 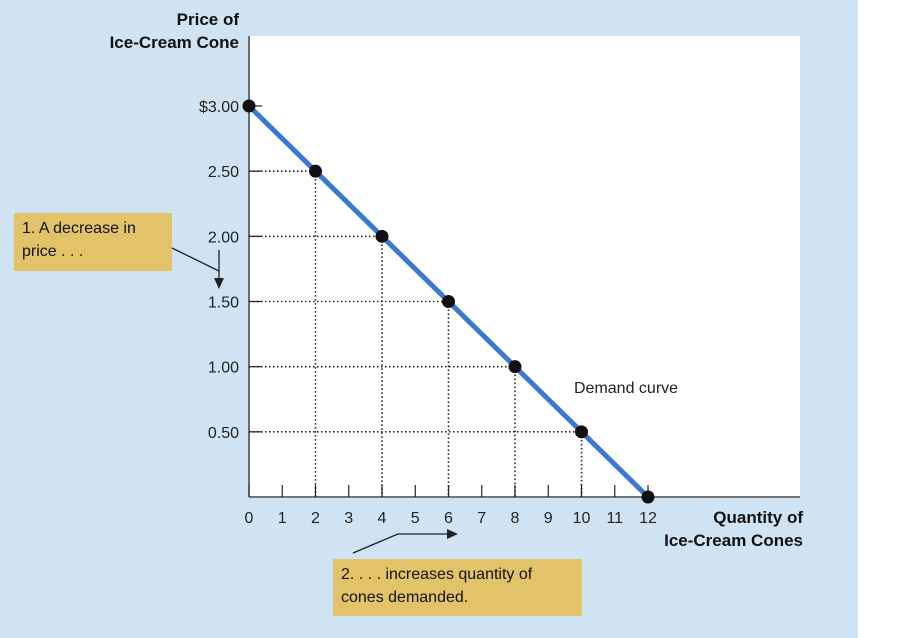 I want to click on y-tick-label: 2.50, so click(x=223, y=172).